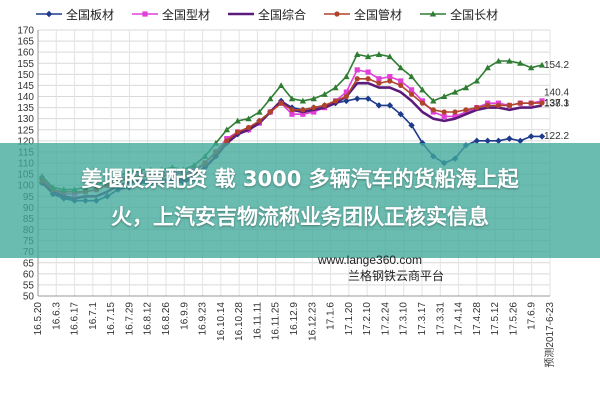 The image size is (600, 400). I want to click on y-tick-label: 160, so click(25, 53).